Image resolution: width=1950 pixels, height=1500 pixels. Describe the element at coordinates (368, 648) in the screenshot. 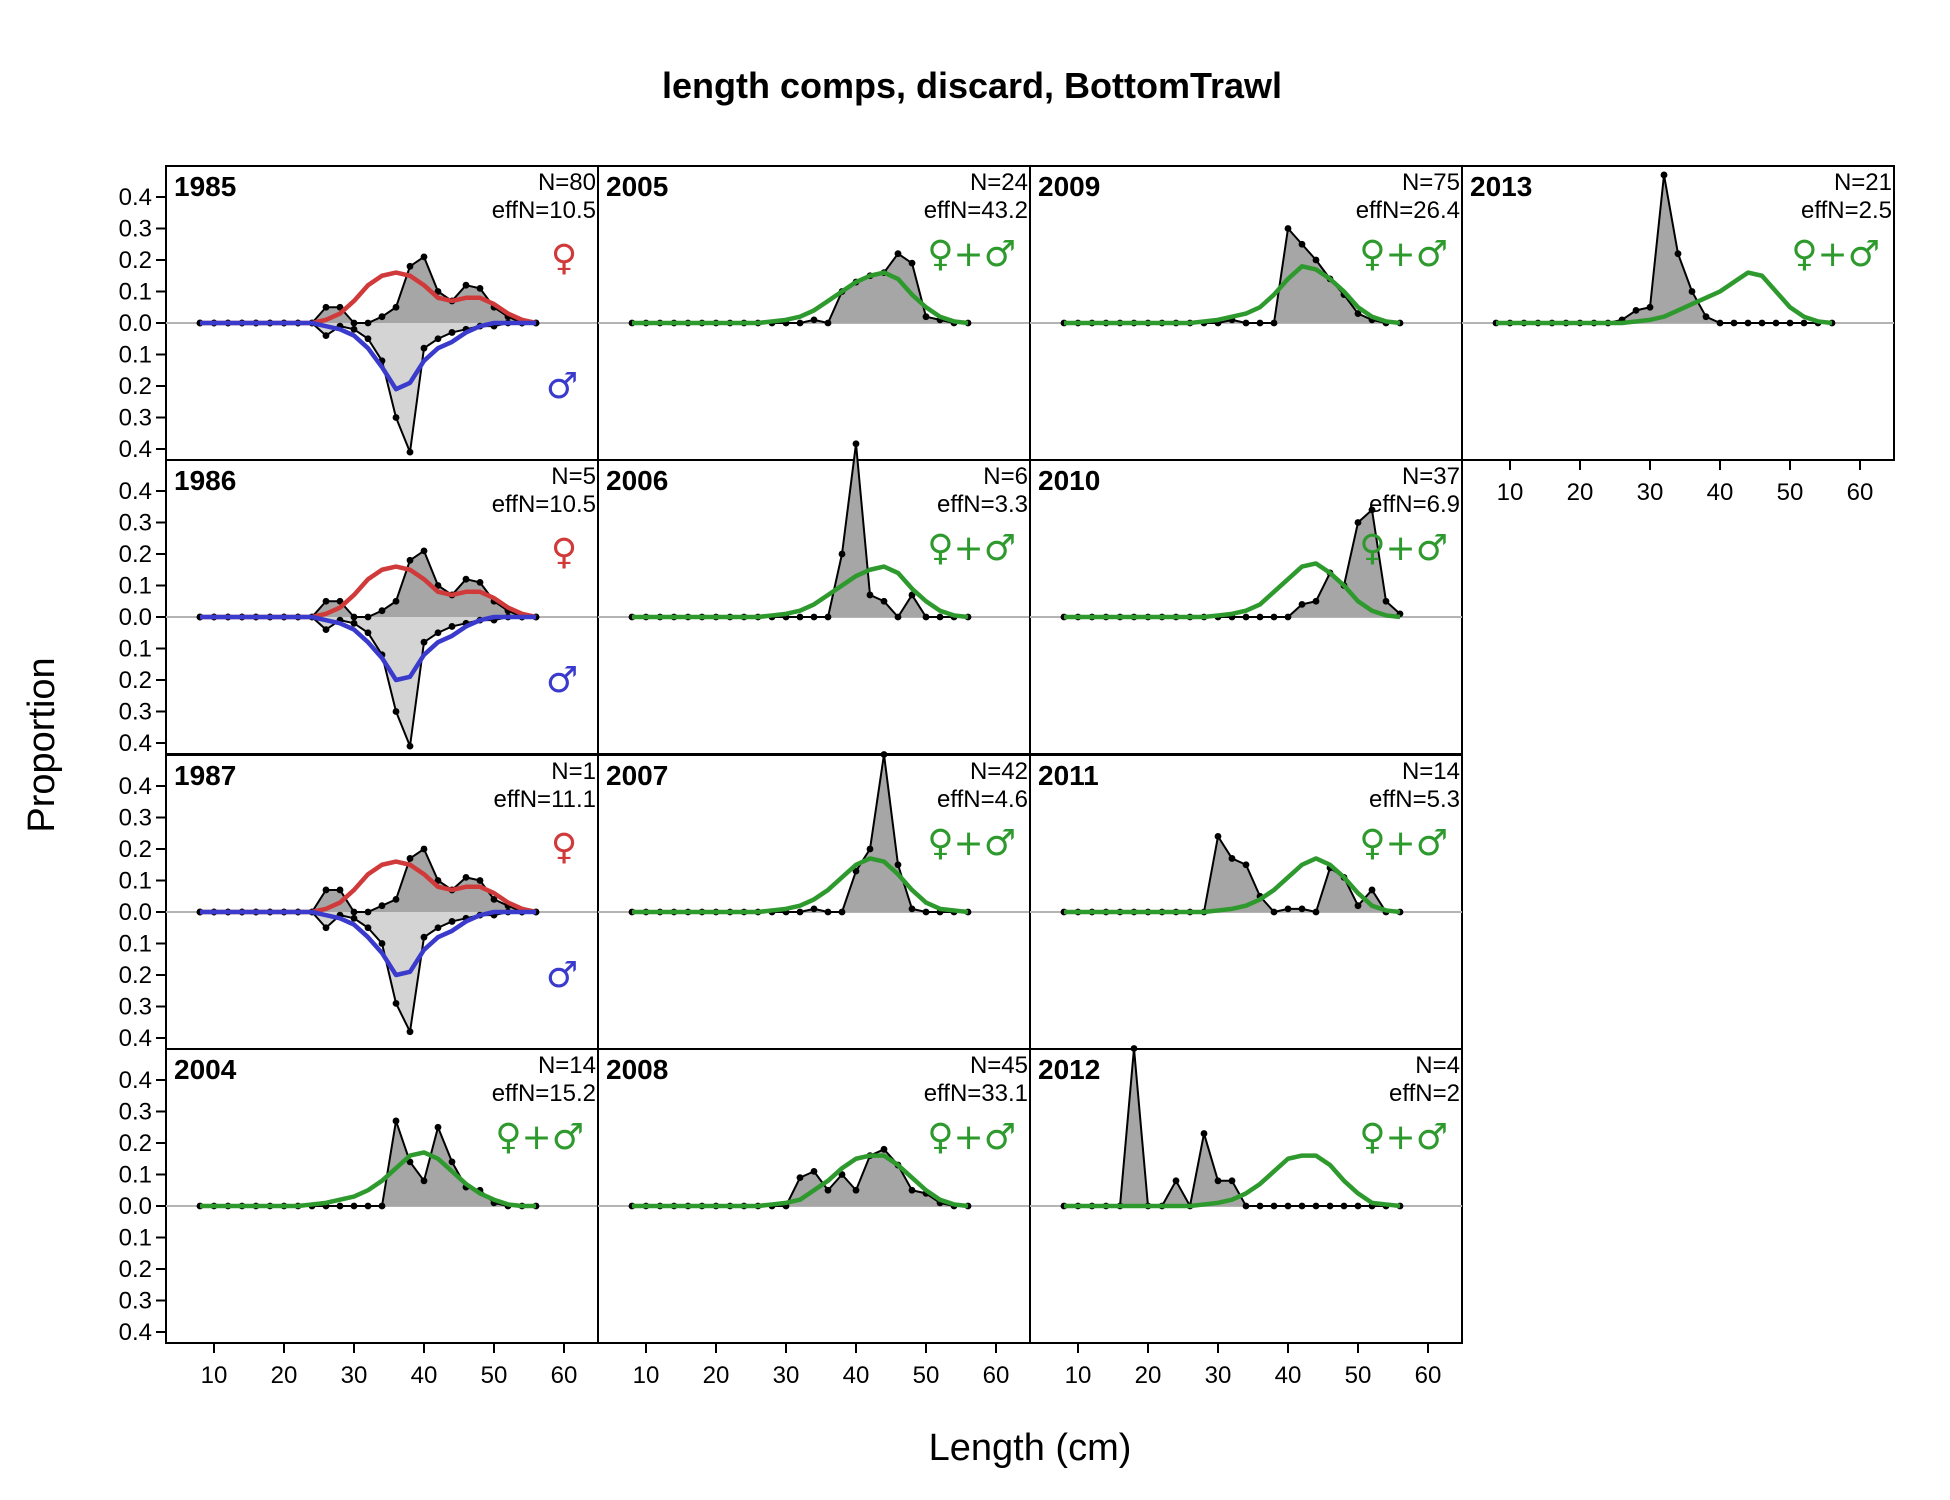

I see `exp-male-line` at that location.